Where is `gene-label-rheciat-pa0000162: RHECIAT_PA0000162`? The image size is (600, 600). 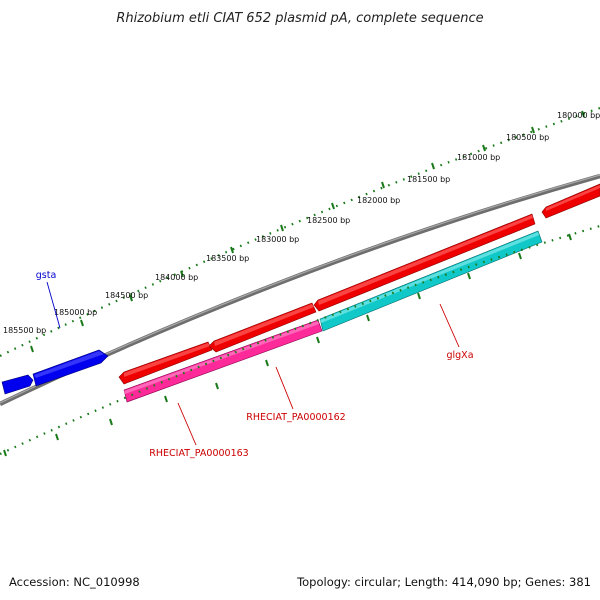
gene-label-rheciat-pa0000162: RHECIAT_PA0000162 is located at coordinates (295, 417).